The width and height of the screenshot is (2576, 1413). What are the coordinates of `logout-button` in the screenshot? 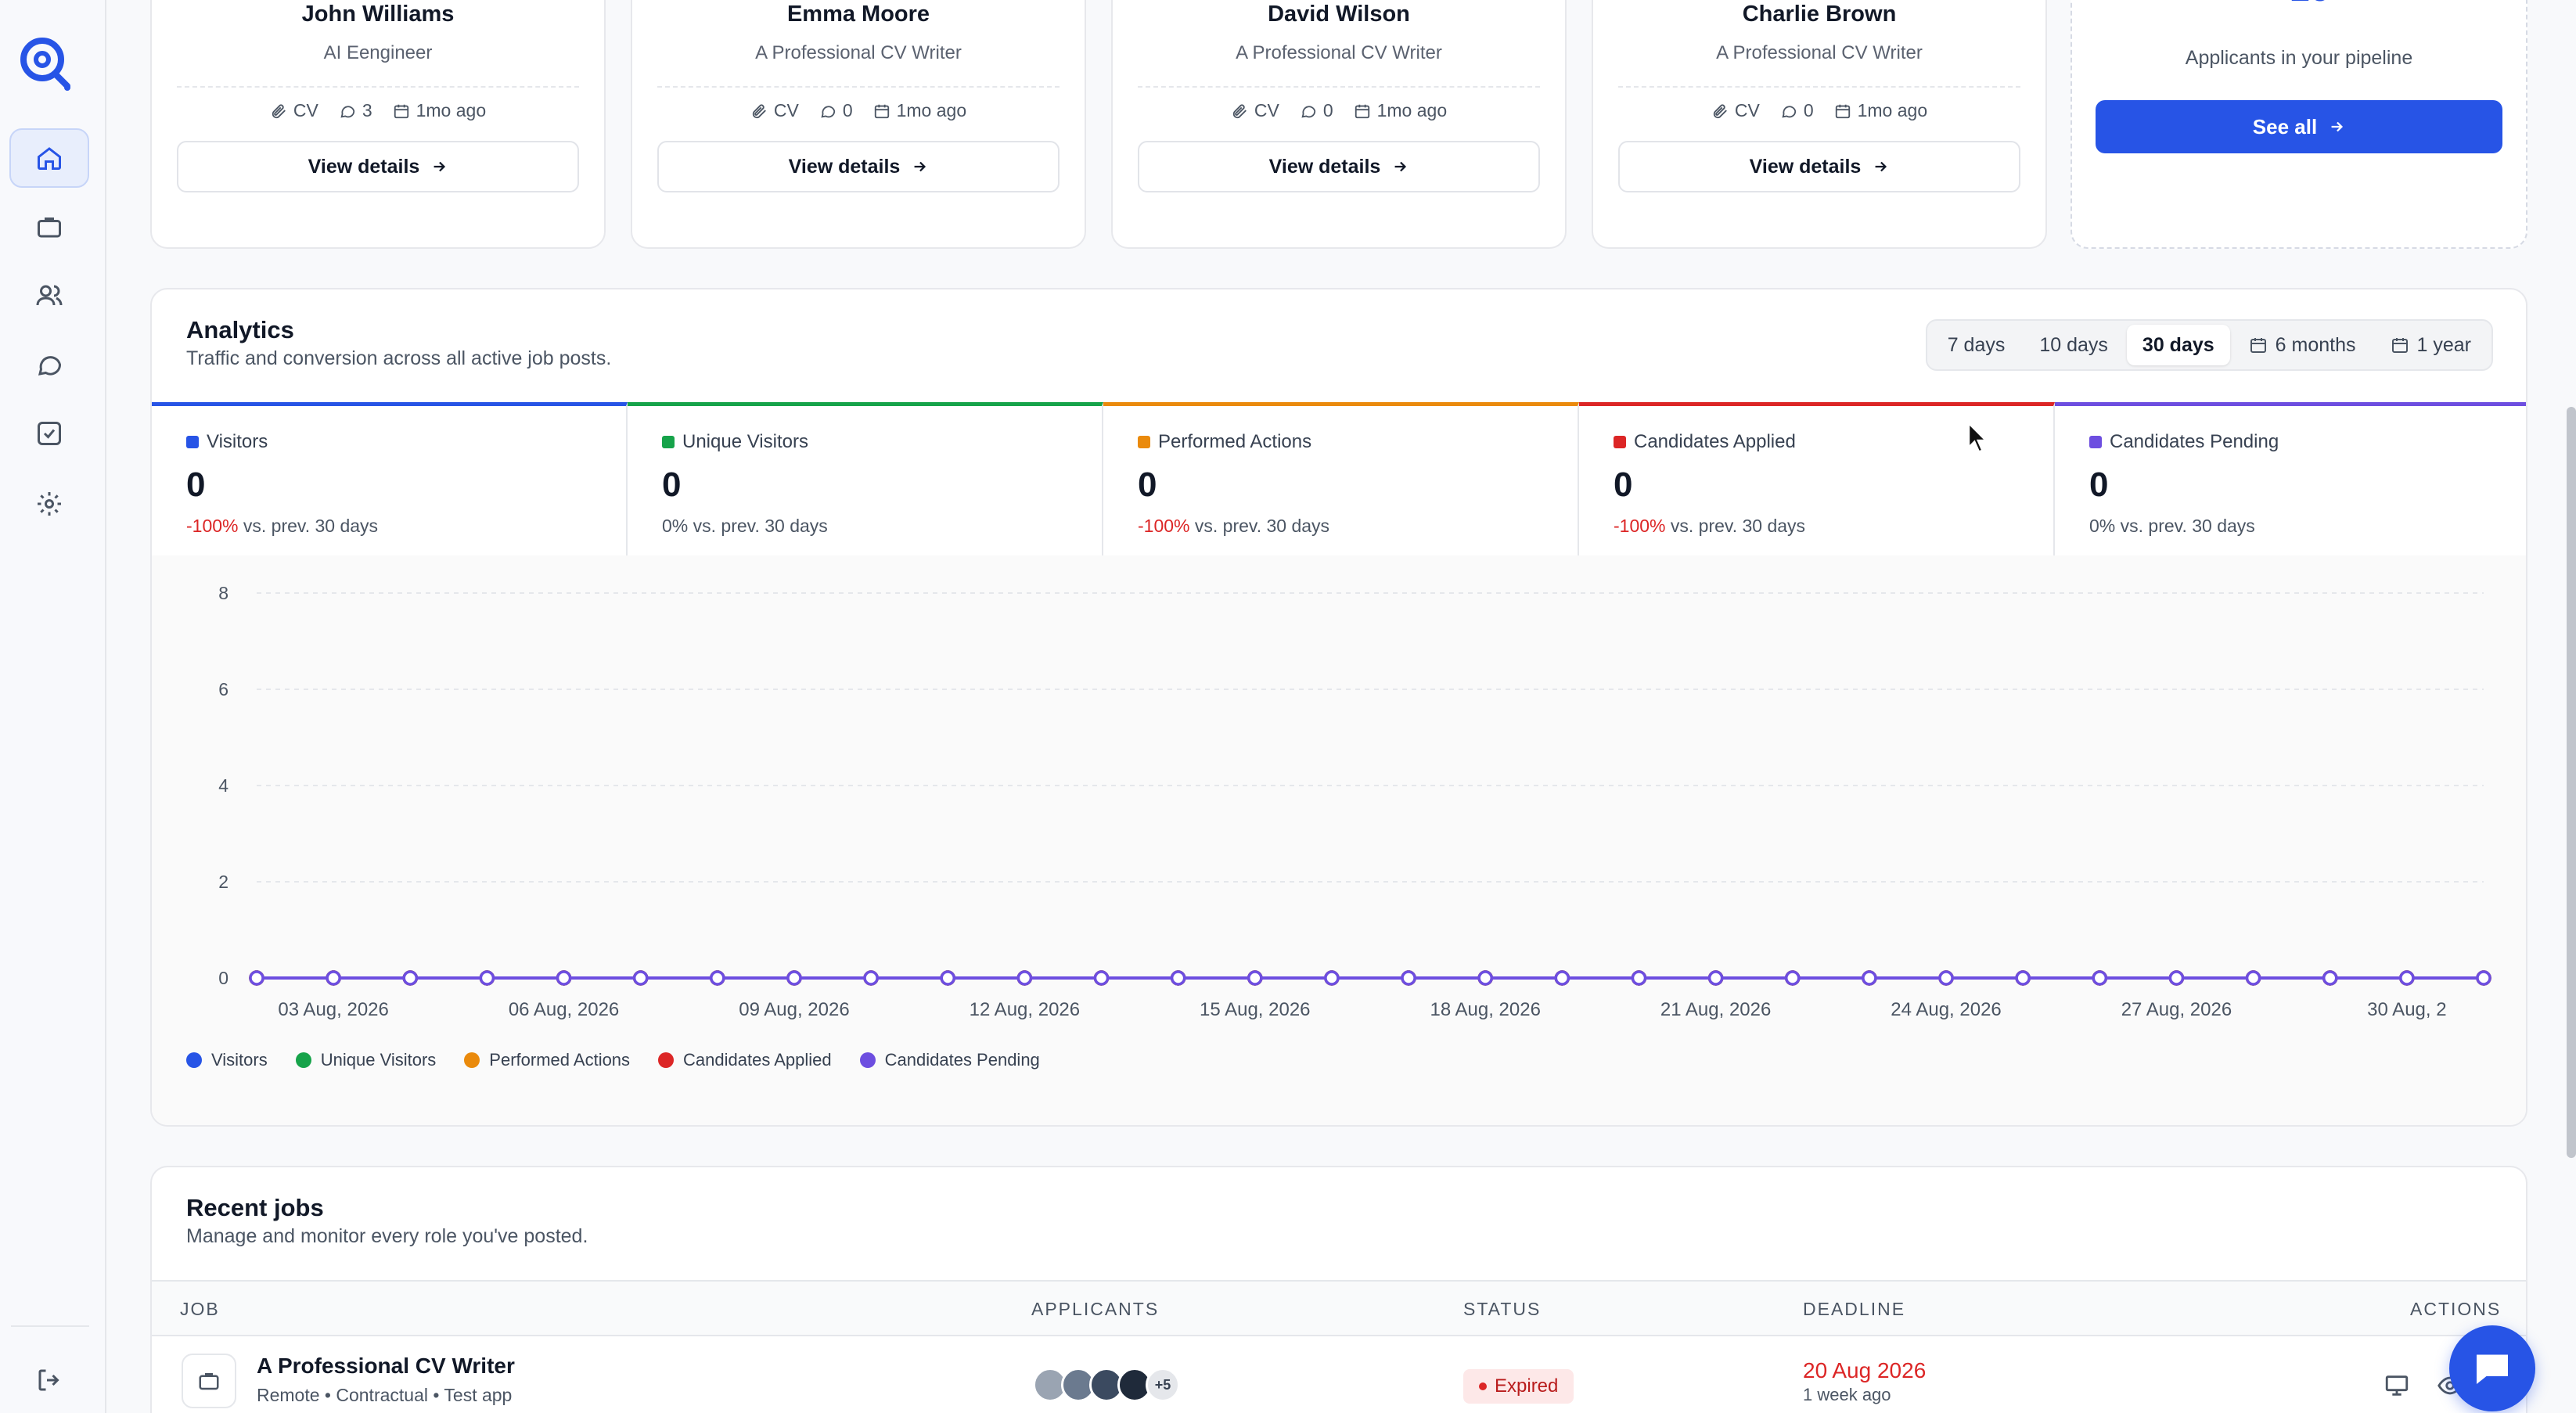 It's located at (49, 1380).